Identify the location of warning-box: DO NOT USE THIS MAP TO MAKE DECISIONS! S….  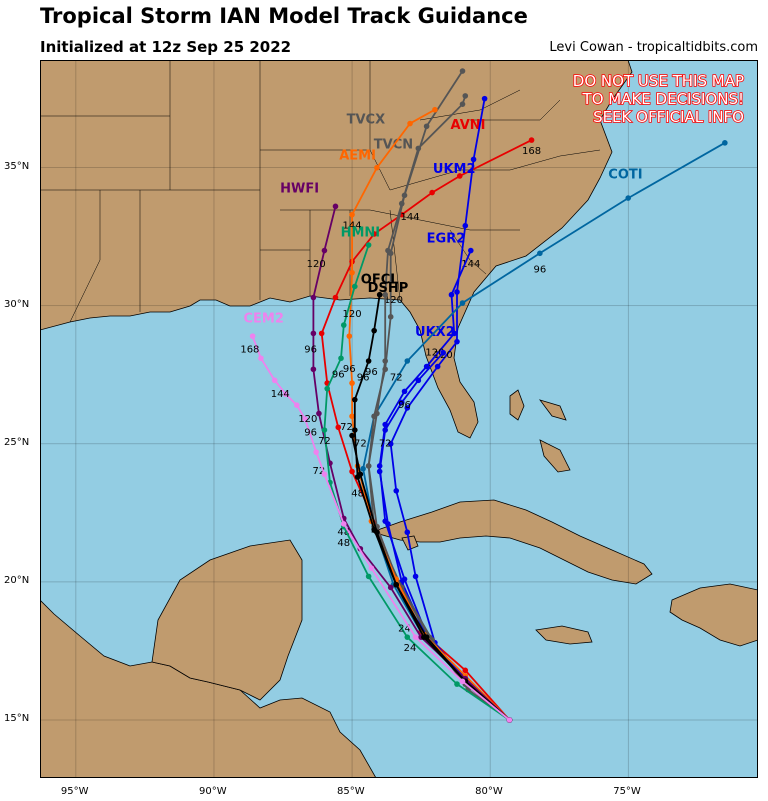
(658, 99).